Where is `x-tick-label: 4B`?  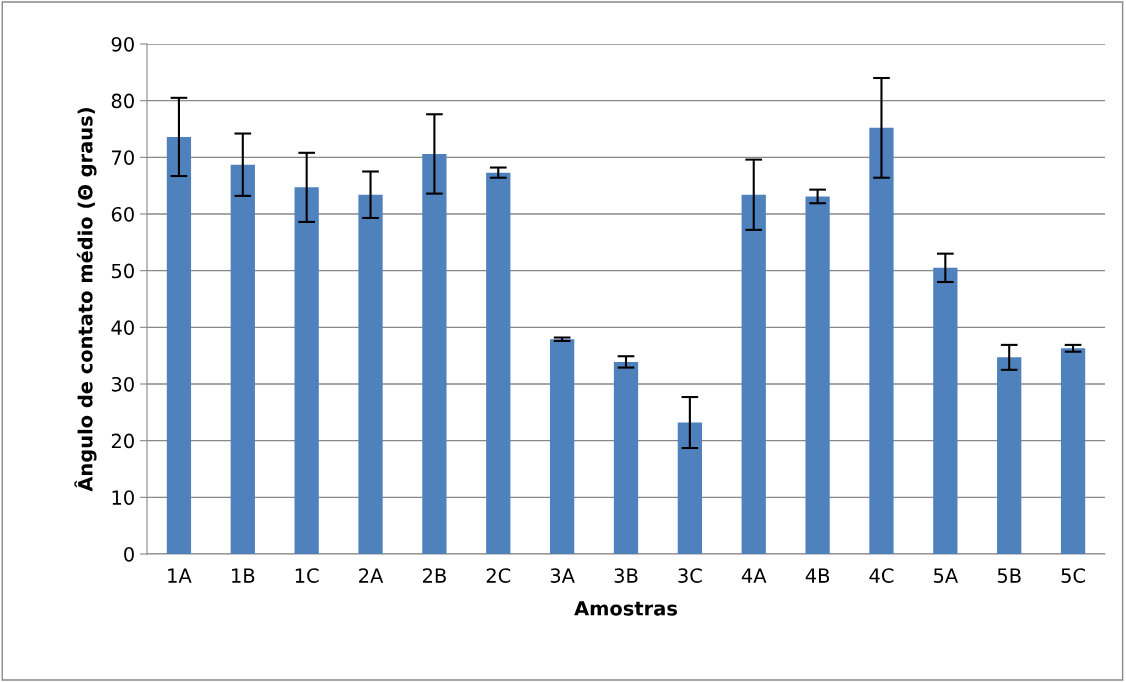 x-tick-label: 4B is located at coordinates (817, 575).